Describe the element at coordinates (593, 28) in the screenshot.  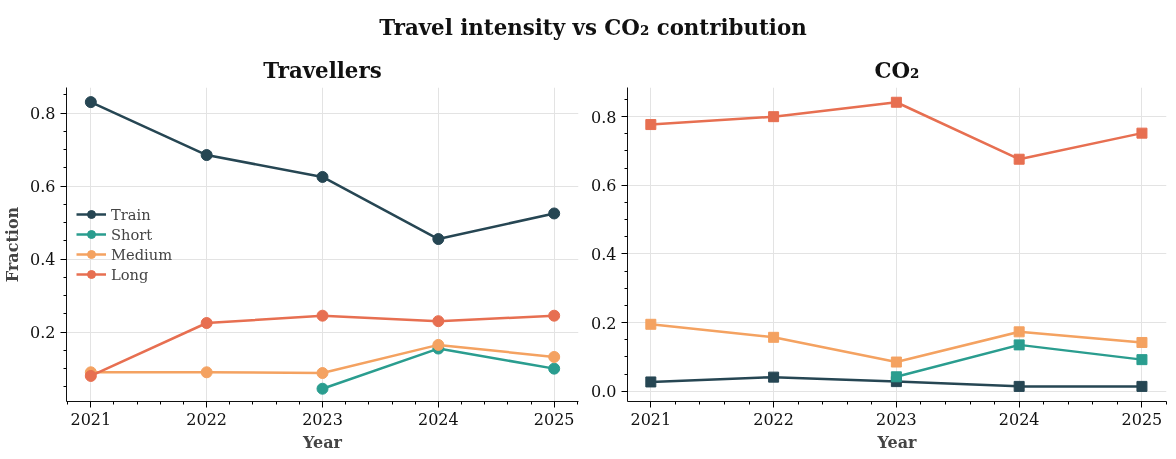
I see `text: Travel intensity vs CO₂ contribution` at that location.